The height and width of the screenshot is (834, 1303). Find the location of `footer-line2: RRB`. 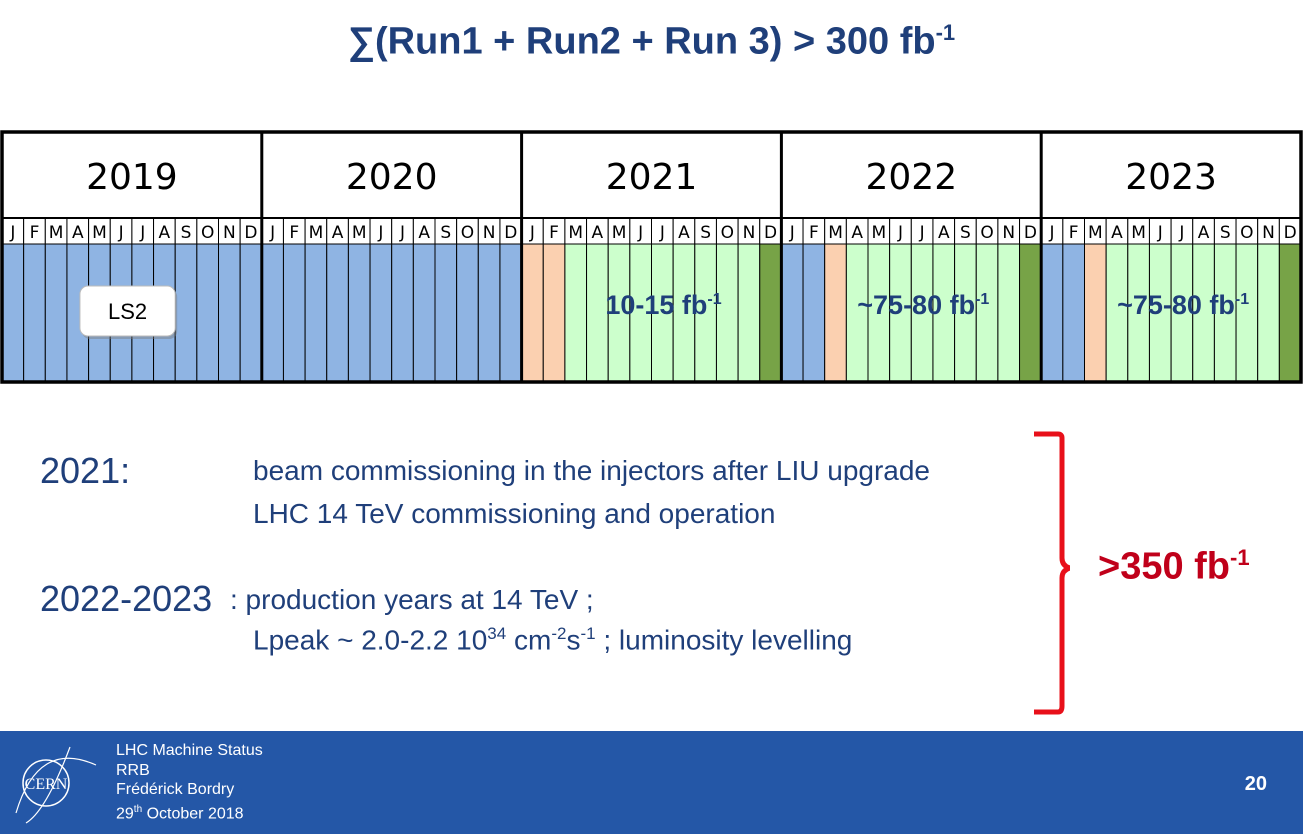

footer-line2: RRB is located at coordinates (133, 770).